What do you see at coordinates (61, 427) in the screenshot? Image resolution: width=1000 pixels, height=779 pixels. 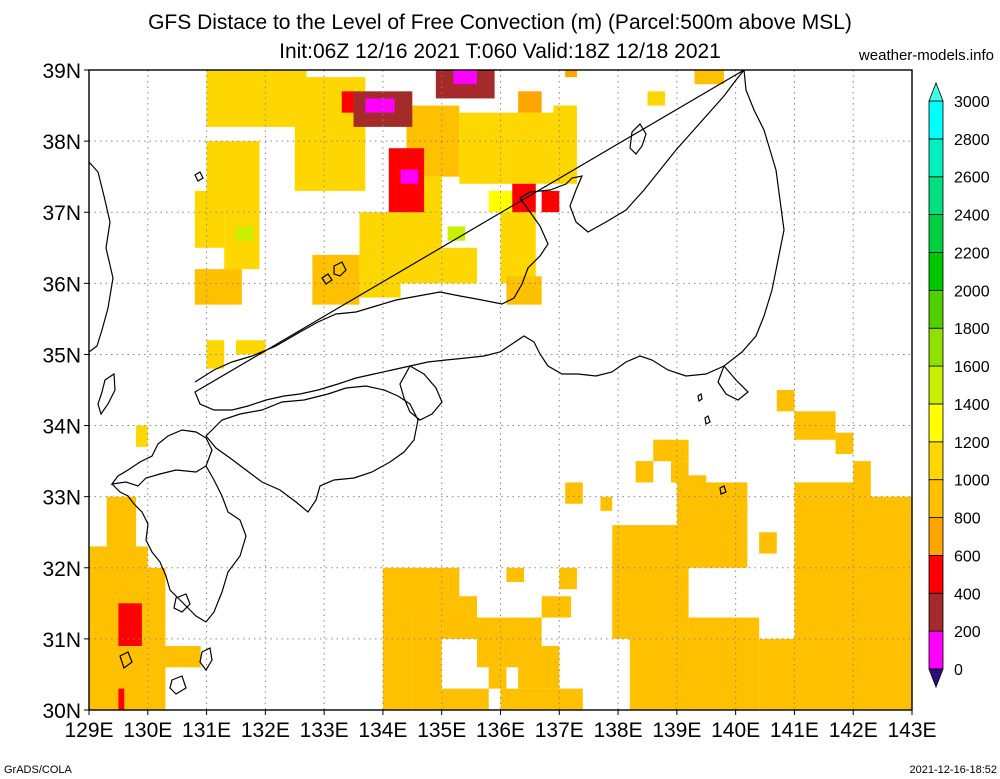 I see `y-tick-label: 34N` at bounding box center [61, 427].